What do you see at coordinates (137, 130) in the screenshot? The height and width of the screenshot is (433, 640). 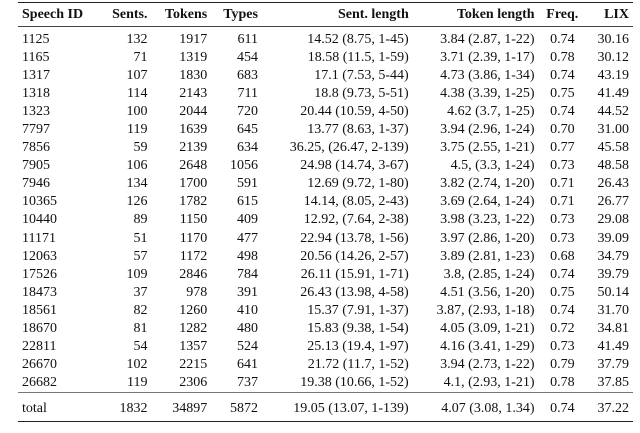 I see `table-cell: 119` at bounding box center [137, 130].